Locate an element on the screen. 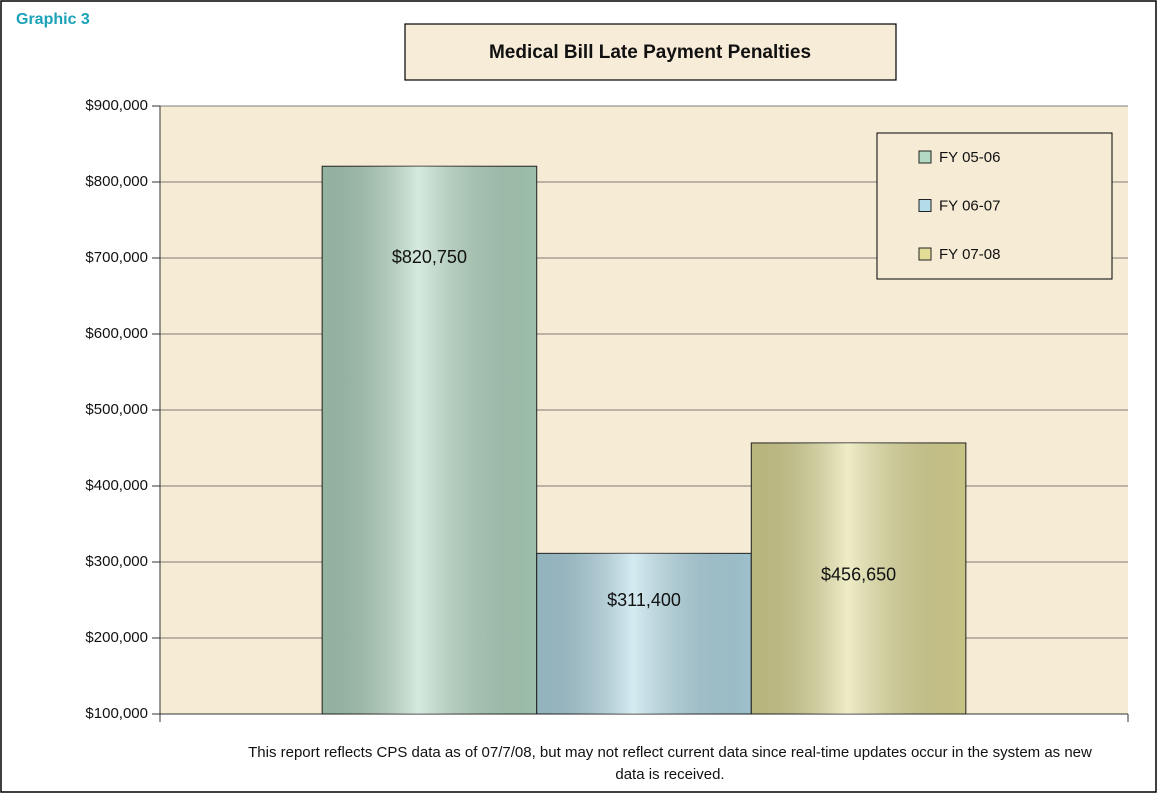  y-tick-label: $300,000 is located at coordinates (116, 561).